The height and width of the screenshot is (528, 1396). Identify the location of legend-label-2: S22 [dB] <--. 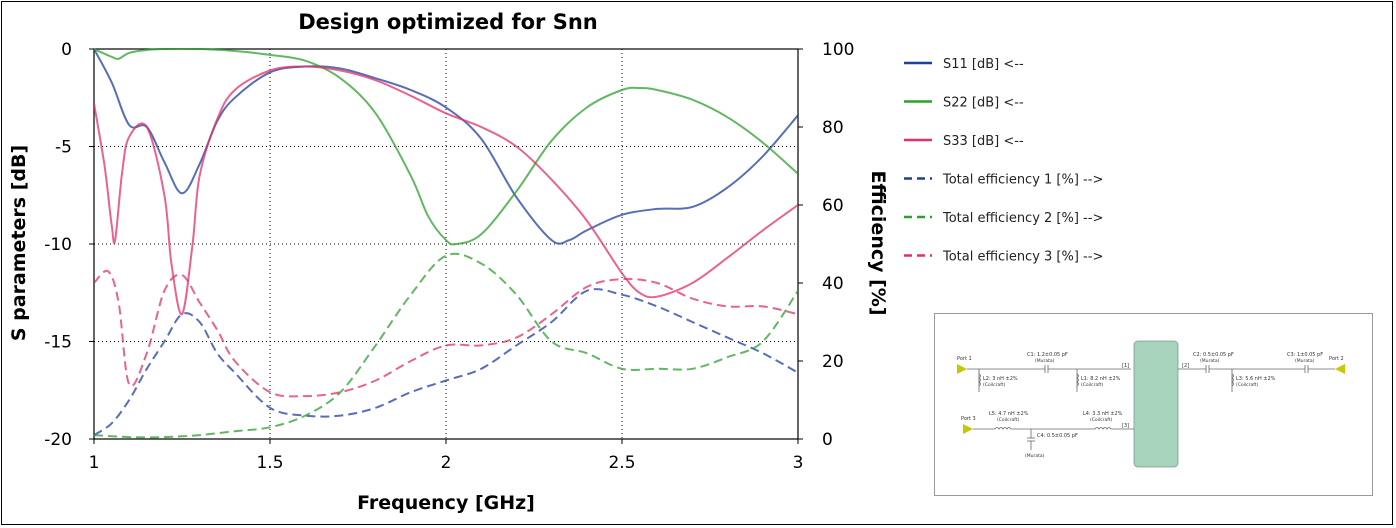
(983, 103).